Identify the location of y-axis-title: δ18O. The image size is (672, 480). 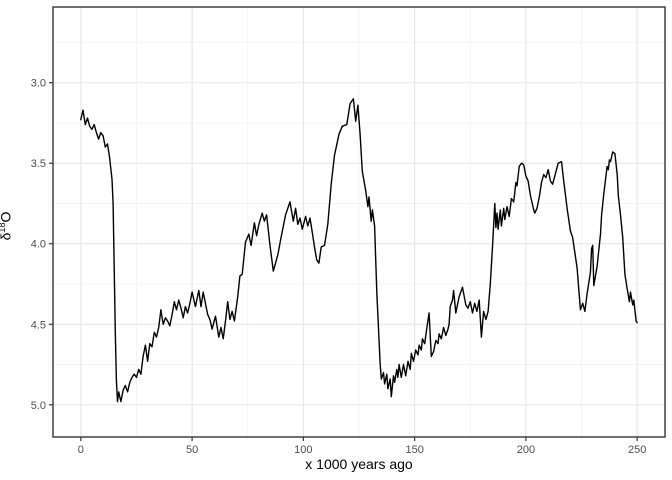
(9, 226).